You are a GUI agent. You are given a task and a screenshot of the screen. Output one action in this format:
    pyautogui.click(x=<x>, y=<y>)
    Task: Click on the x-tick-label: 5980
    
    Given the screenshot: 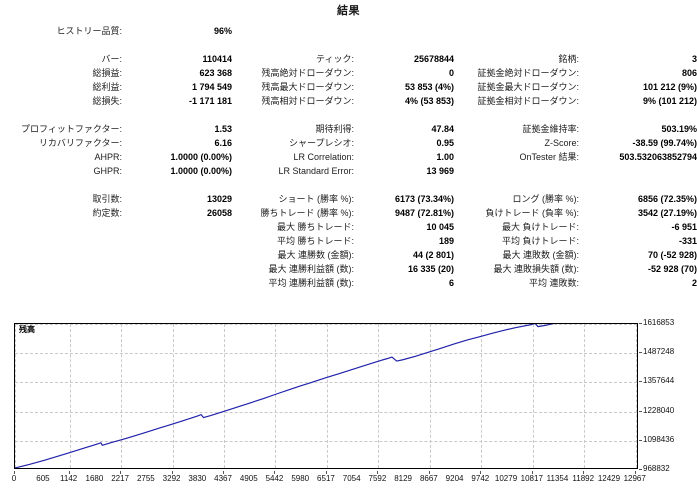 What is the action you would take?
    pyautogui.click(x=300, y=478)
    